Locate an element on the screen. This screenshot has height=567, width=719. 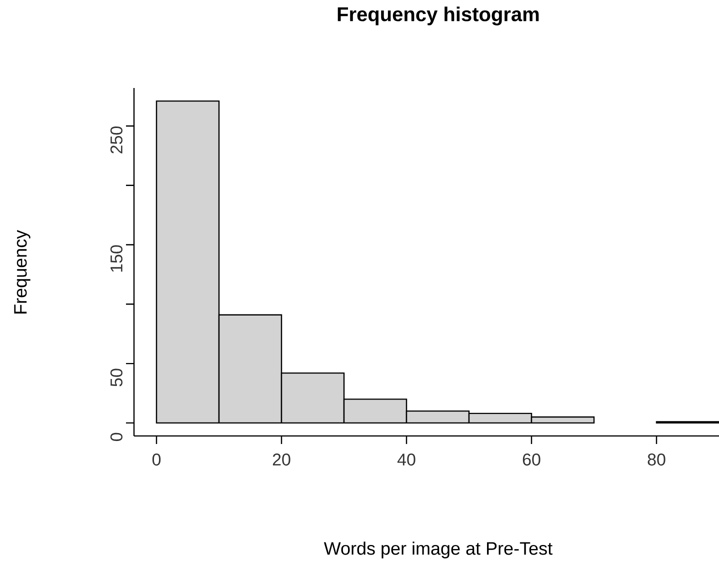
y-tick-label: 50 is located at coordinates (116, 377).